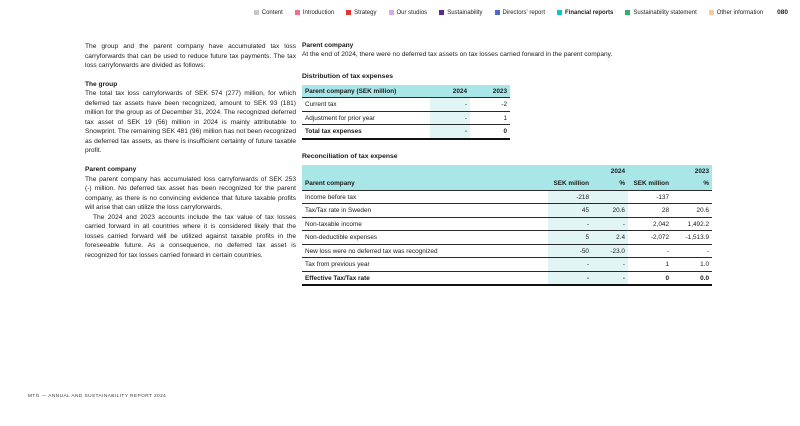  Describe the element at coordinates (650, 224) in the screenshot. I see `cell-sek-2023: 2,042` at that location.